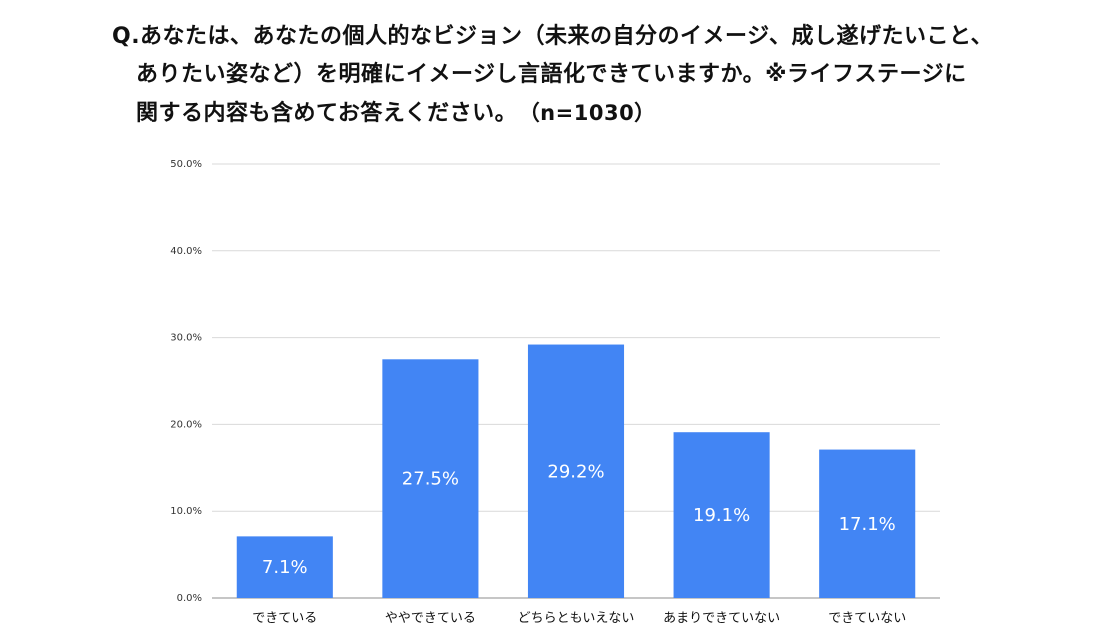  I want to click on x-category-label: できている, so click(284, 618).